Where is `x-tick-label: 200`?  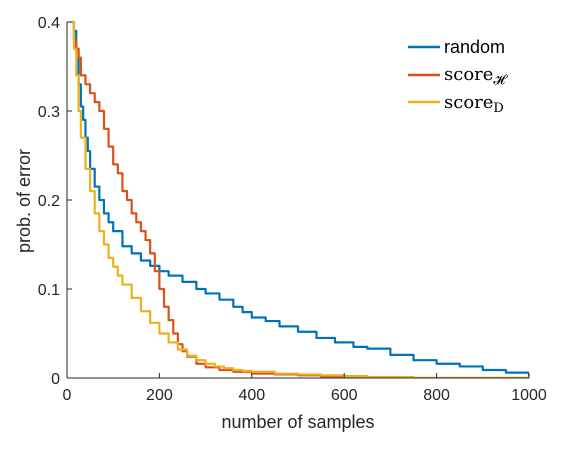
x-tick-label: 200 is located at coordinates (159, 395).